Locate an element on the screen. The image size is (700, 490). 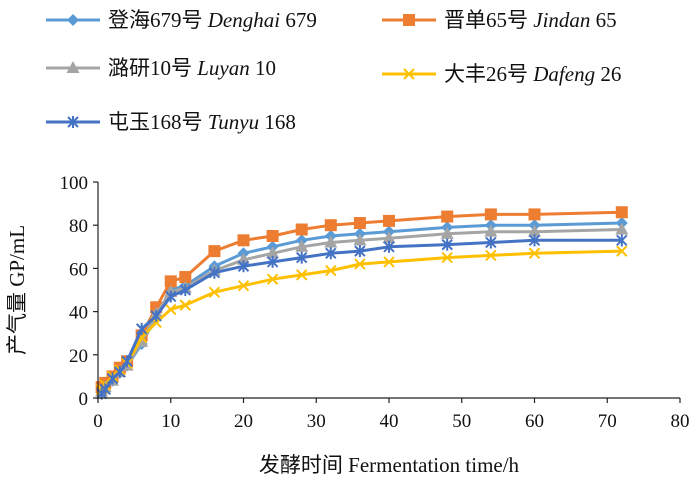
x-tick-label: 40 is located at coordinates (389, 421).